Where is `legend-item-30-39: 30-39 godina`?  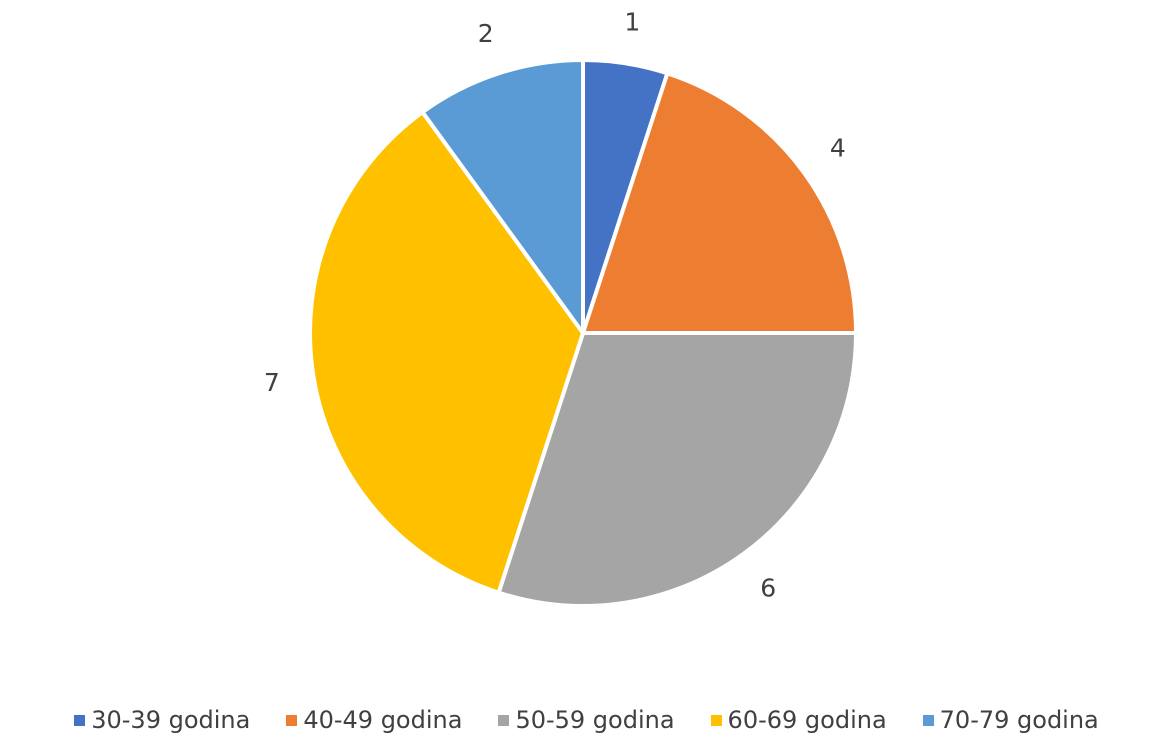 legend-item-30-39: 30-39 godina is located at coordinates (162, 720).